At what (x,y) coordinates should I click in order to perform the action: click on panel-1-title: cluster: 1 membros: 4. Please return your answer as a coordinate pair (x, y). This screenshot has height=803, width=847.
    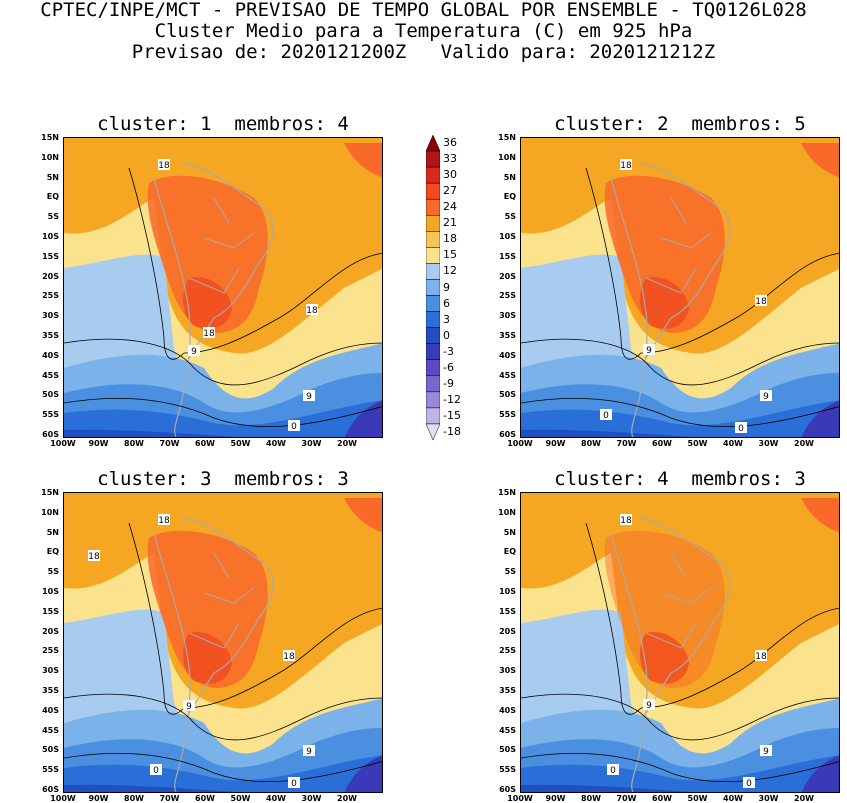
    Looking at the image, I should click on (223, 124).